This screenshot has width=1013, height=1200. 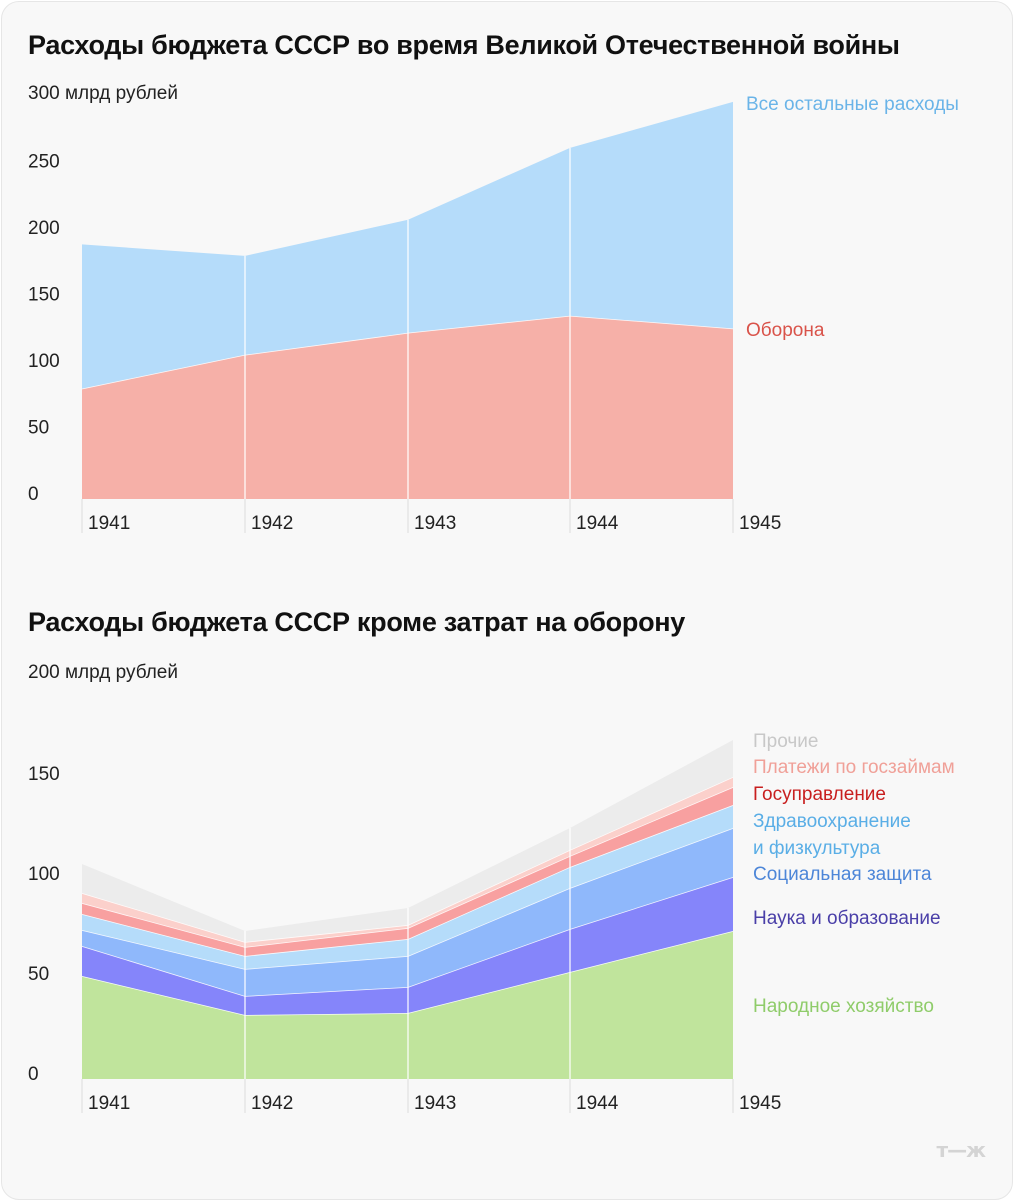 What do you see at coordinates (961, 1150) in the screenshot?
I see `tzh-logo: т—ж` at bounding box center [961, 1150].